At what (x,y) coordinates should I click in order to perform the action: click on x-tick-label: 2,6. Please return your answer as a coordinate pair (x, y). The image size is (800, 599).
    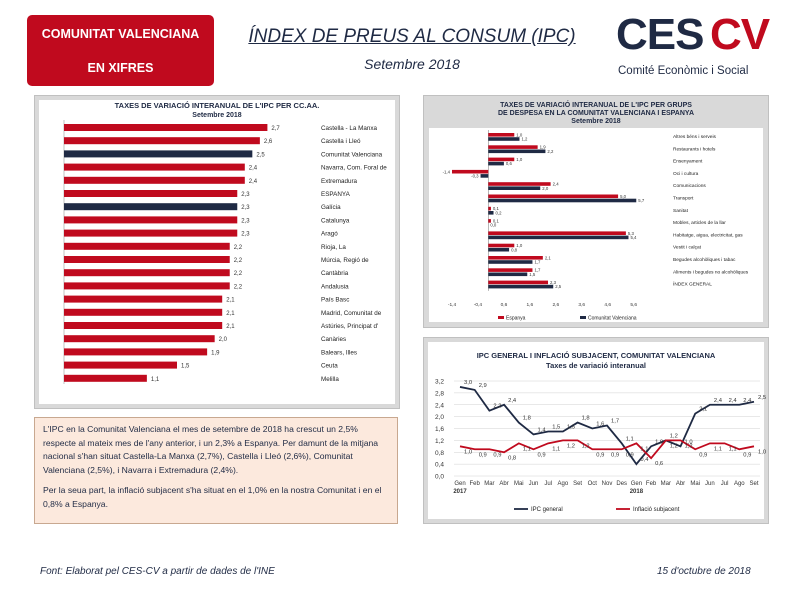
    Looking at the image, I should click on (555, 305).